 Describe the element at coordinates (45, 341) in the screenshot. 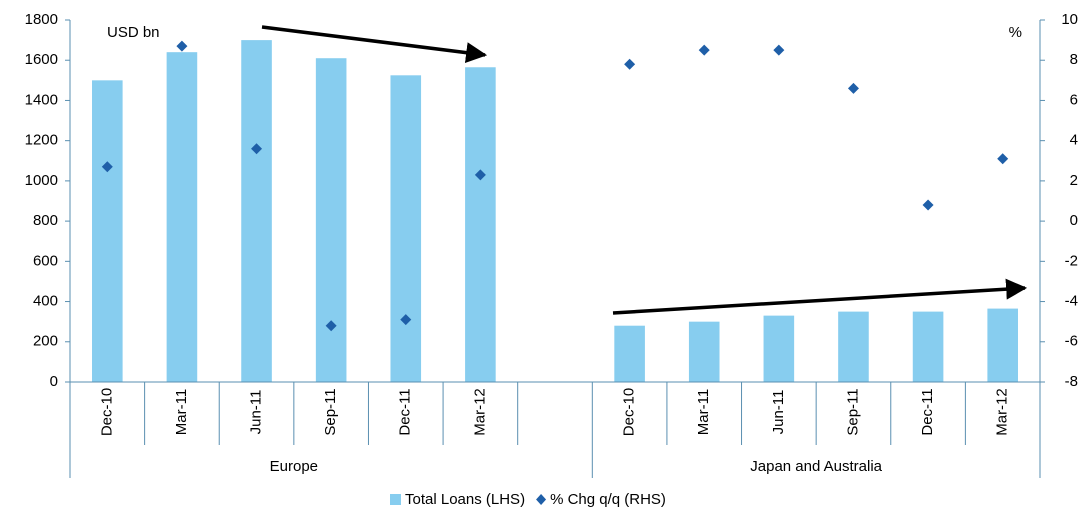

I see `y-tick-label: 200` at that location.